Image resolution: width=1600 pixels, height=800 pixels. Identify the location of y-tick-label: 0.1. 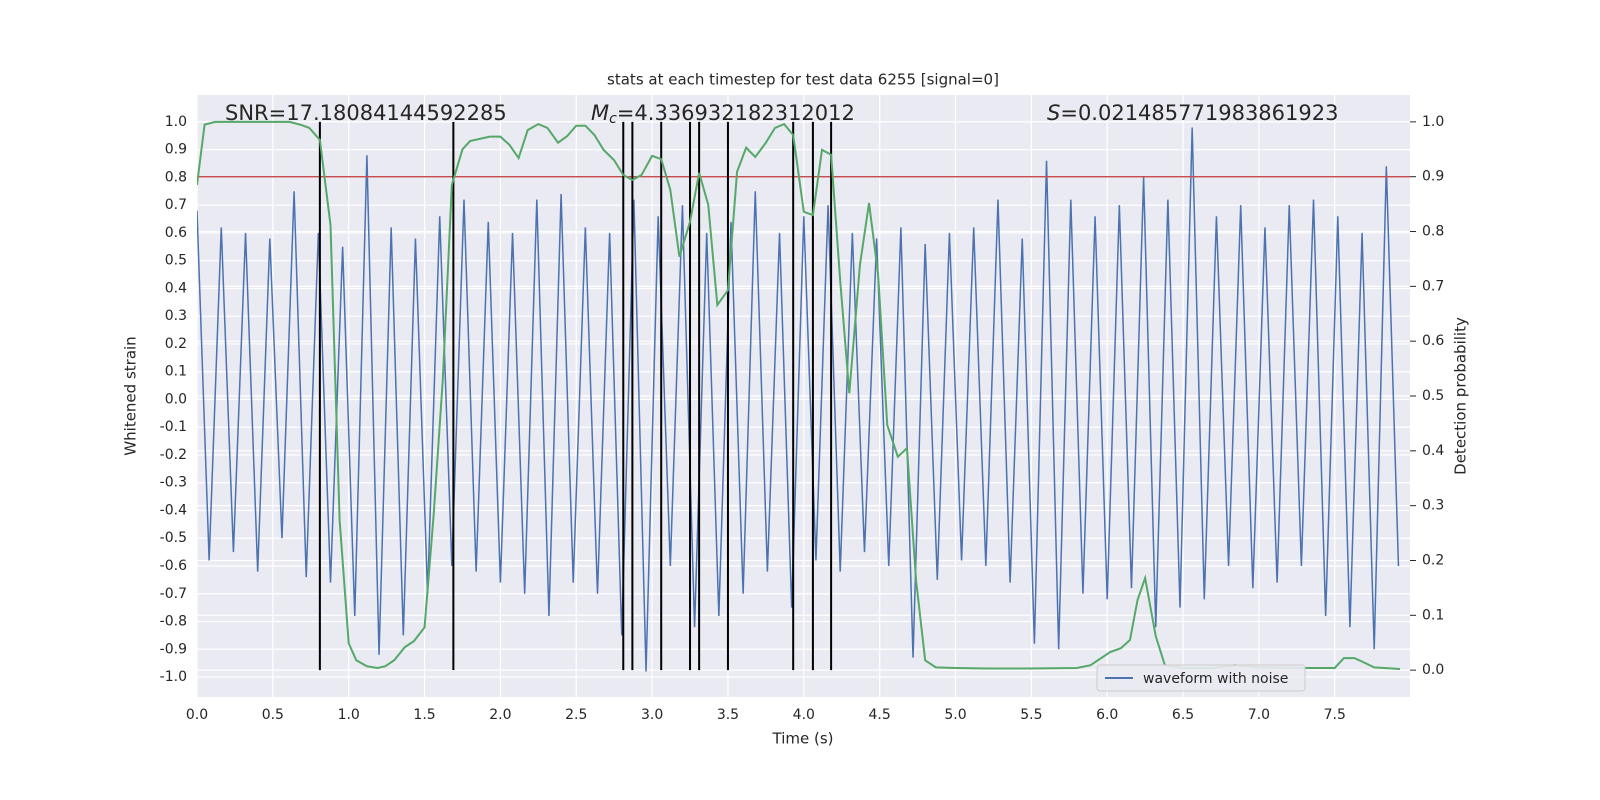
(176, 372).